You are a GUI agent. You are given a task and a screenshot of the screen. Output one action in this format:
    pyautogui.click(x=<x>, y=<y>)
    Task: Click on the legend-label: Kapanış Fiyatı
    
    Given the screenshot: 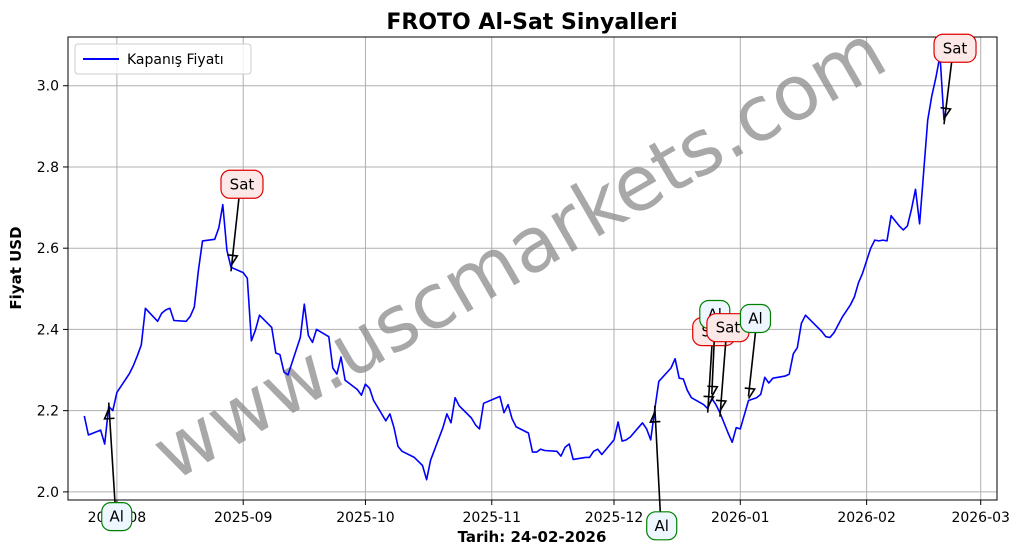 What is the action you would take?
    pyautogui.click(x=175, y=60)
    